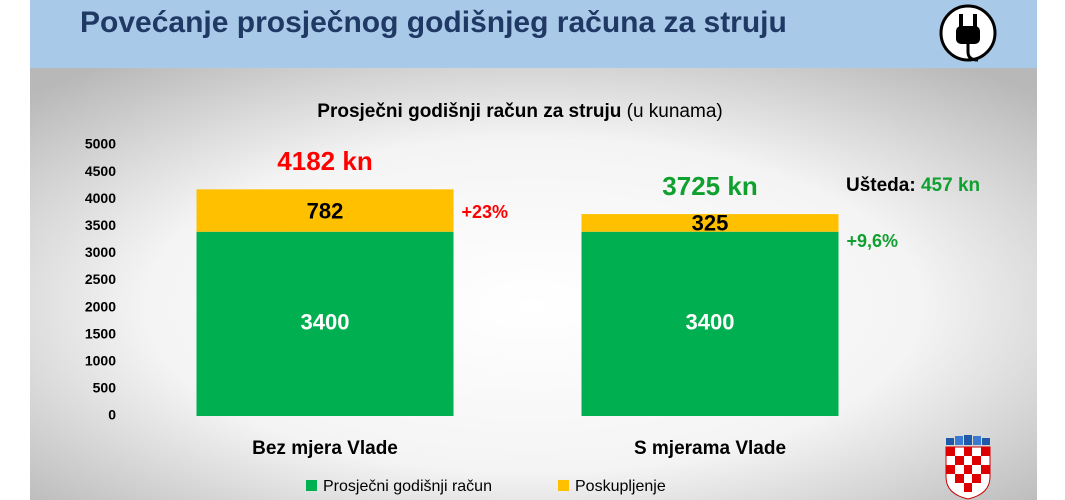  I want to click on savings-value: 457 kn, so click(950, 185).